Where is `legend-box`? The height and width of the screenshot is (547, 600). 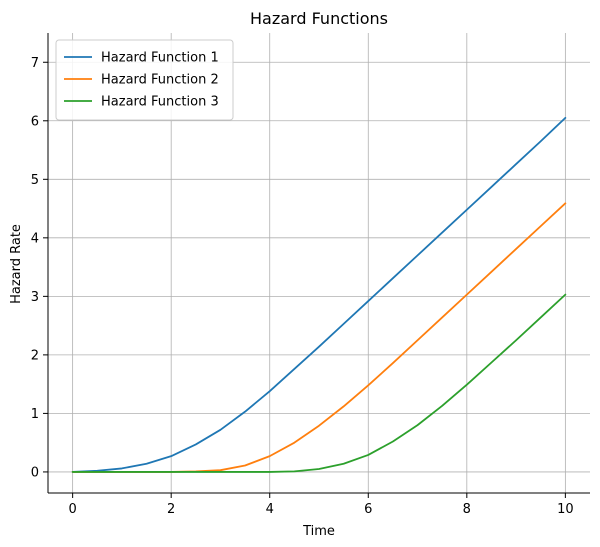
legend-box is located at coordinates (144, 80).